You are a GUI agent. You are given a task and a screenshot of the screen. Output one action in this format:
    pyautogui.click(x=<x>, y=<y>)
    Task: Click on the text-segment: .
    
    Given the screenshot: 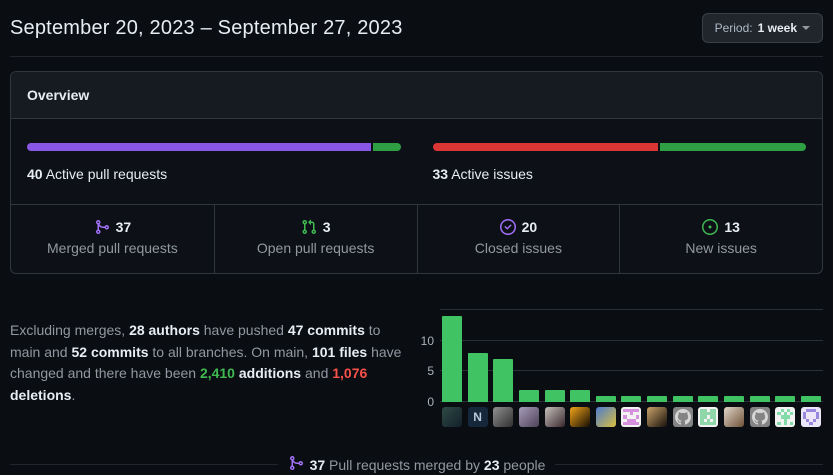 What is the action you would take?
    pyautogui.click(x=73, y=394)
    